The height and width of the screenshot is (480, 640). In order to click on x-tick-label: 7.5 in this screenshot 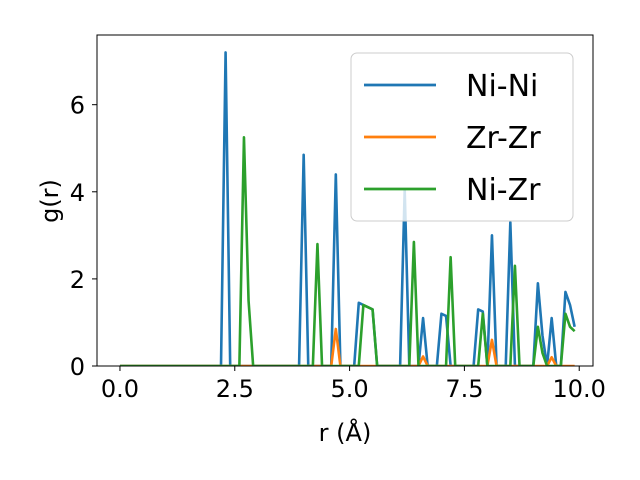, I will do `click(464, 389)`.